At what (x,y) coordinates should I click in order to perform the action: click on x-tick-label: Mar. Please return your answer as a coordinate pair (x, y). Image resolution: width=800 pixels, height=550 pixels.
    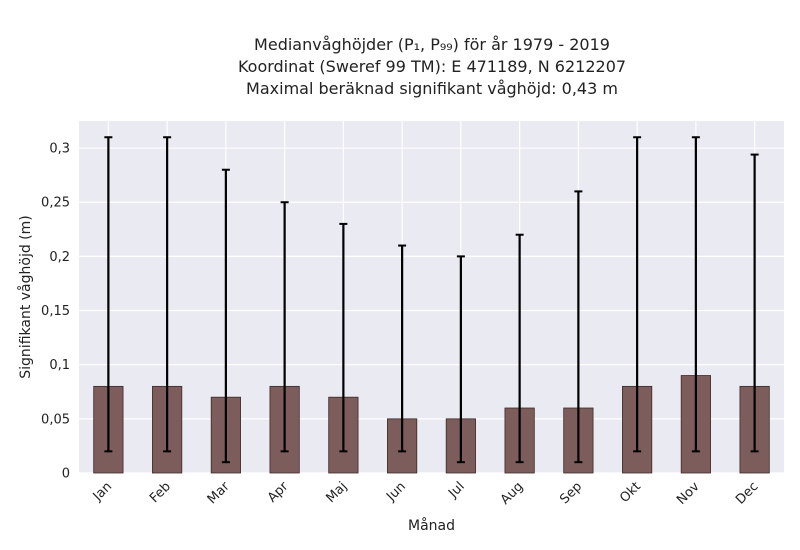
    Looking at the image, I should click on (219, 493).